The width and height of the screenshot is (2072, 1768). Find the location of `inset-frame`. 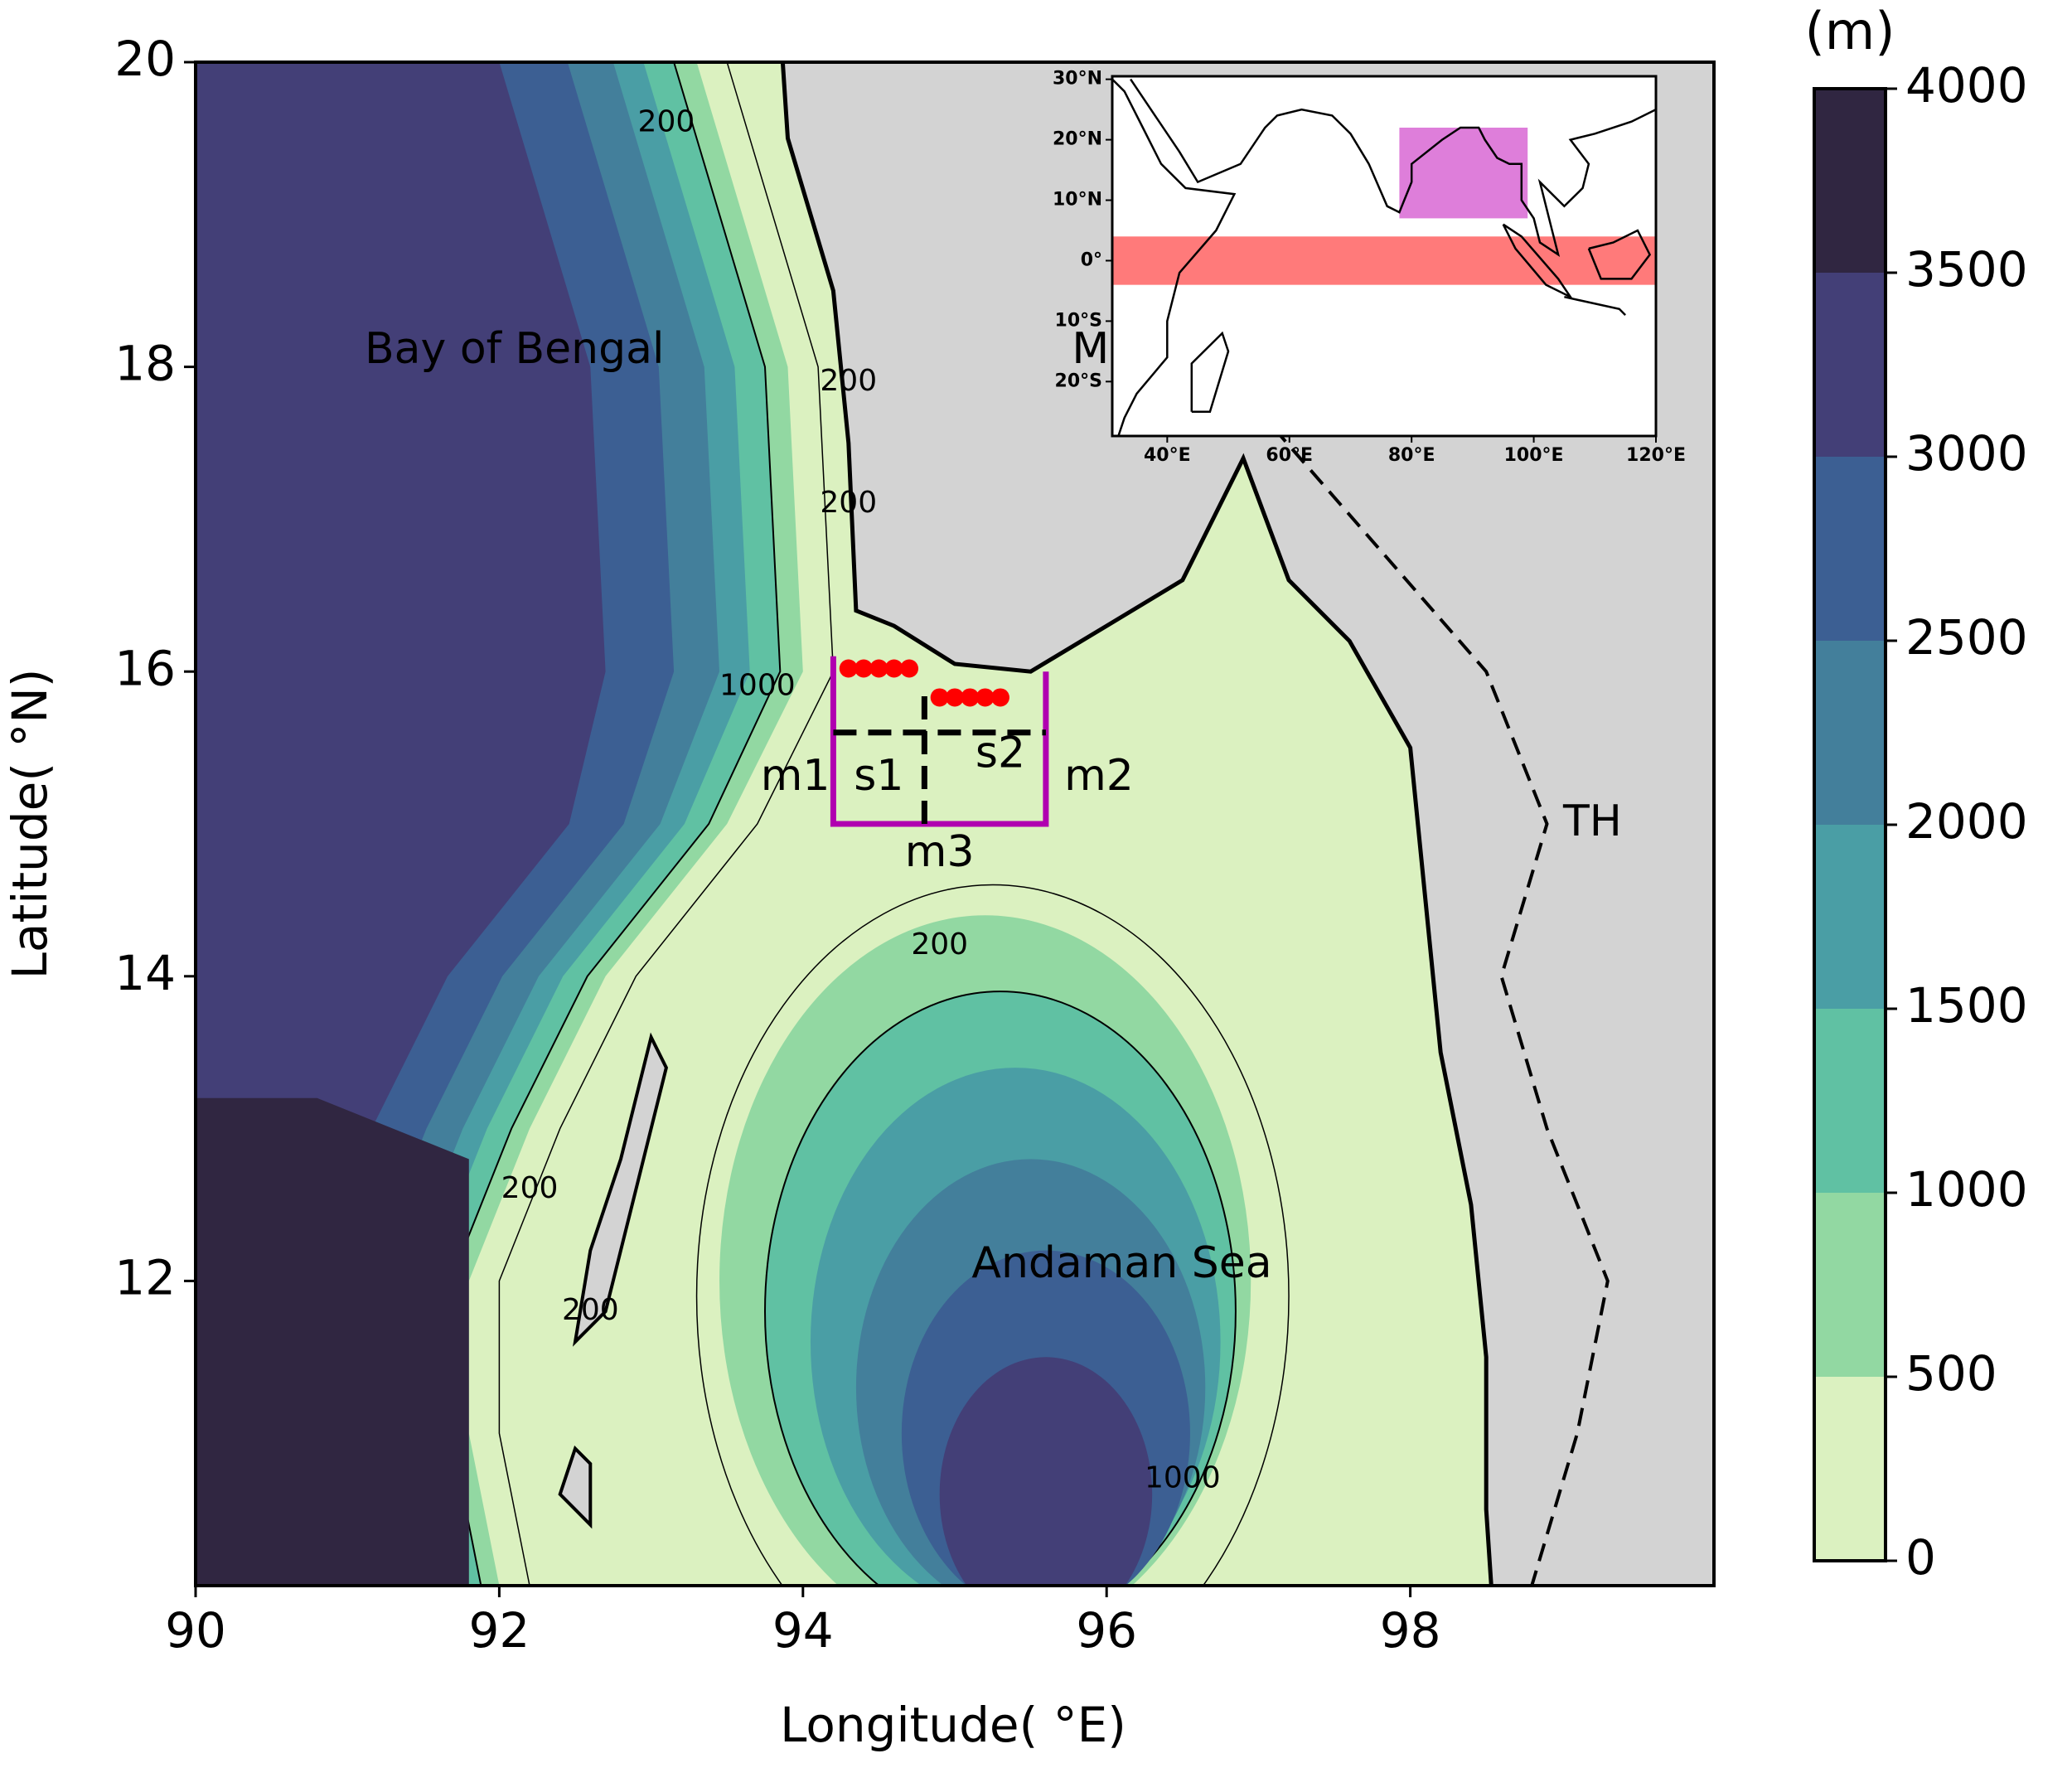

inset-frame is located at coordinates (1384, 256).